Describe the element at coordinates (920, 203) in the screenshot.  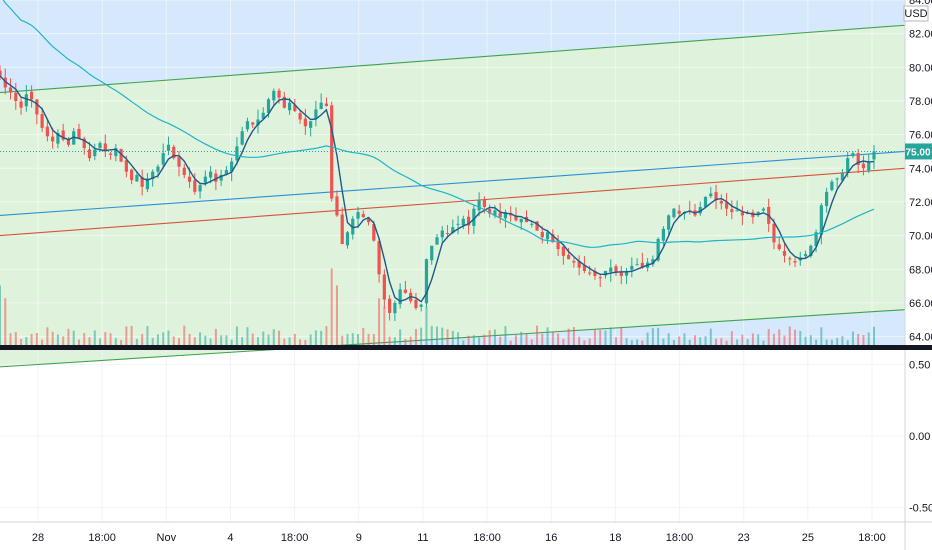
I see `price-tick-label: 72.00` at that location.